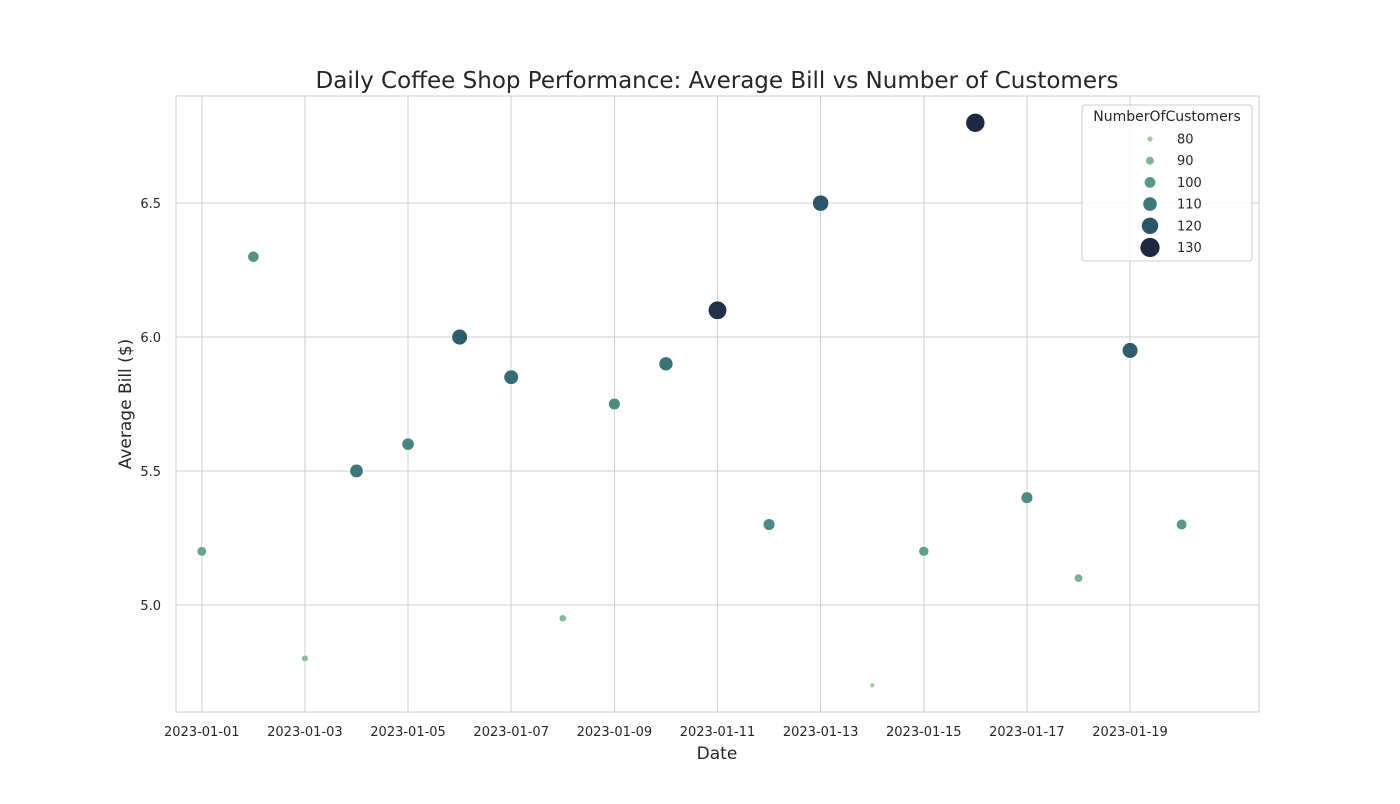 This screenshot has width=1400, height=804. I want to click on x-tick-label: 2023-01-01, so click(202, 732).